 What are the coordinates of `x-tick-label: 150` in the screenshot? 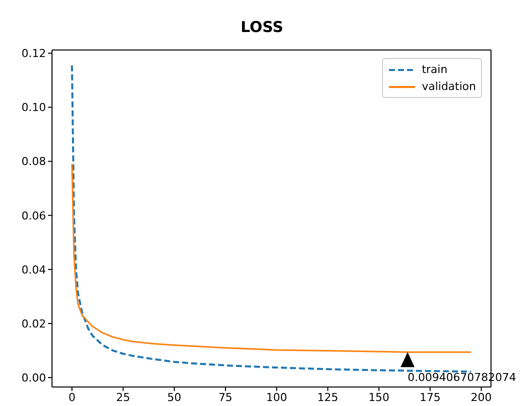 It's located at (379, 397).